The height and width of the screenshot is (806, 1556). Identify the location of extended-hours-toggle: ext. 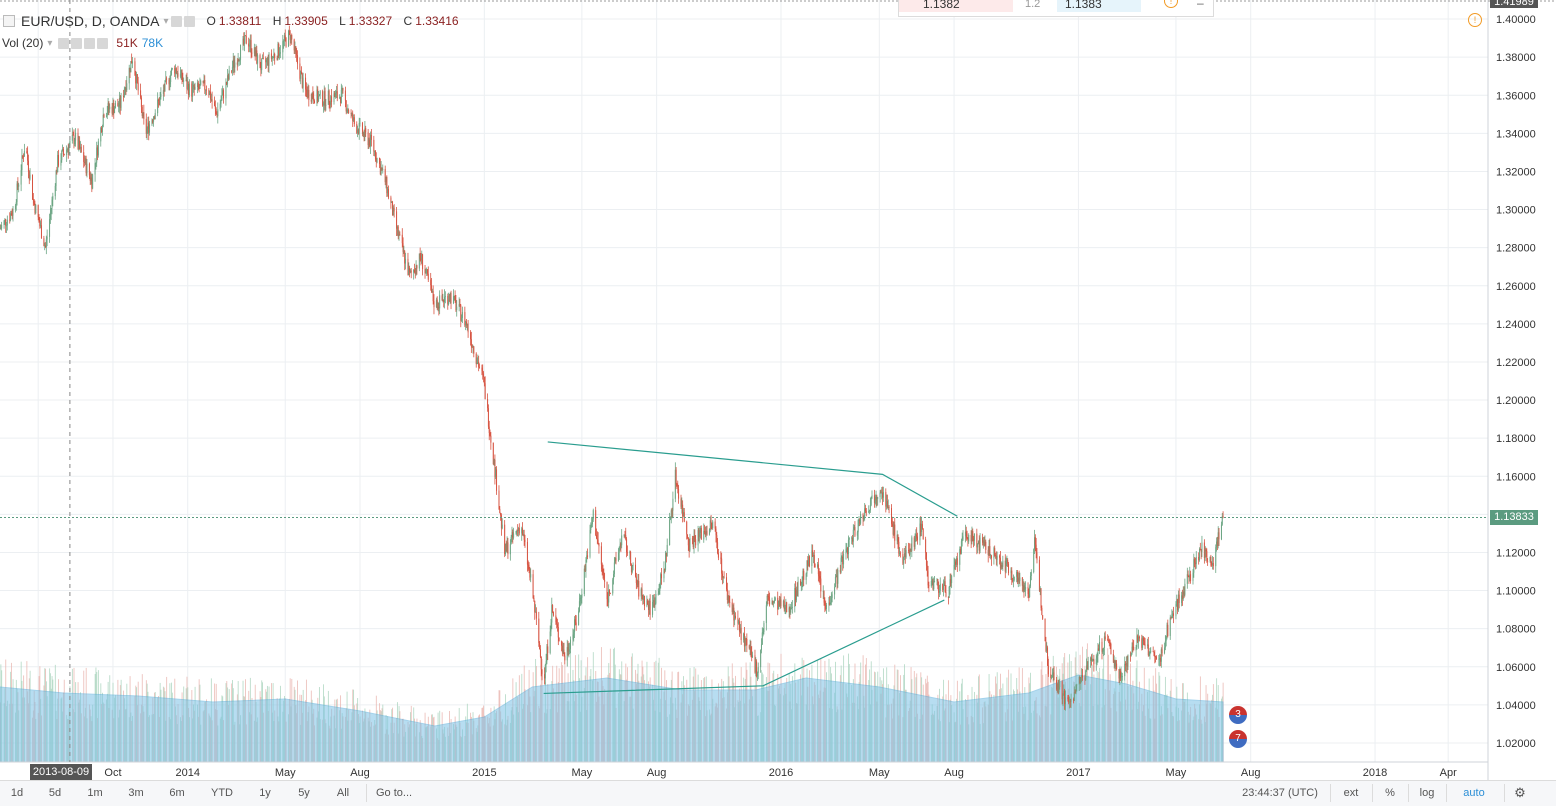
(1351, 793).